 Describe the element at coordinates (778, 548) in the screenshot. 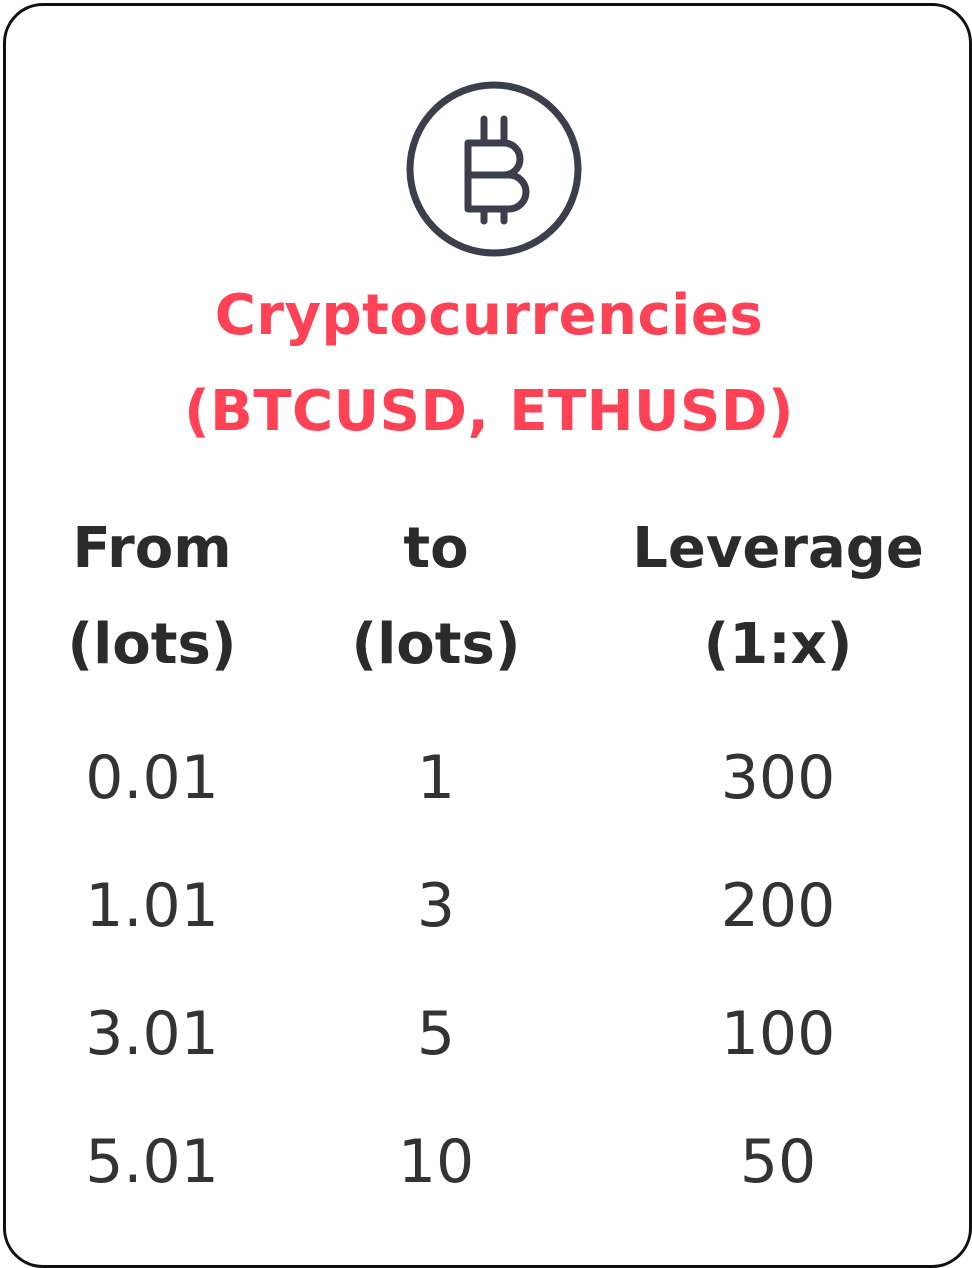

I see `col-header-leverage-line1: Leverage` at that location.